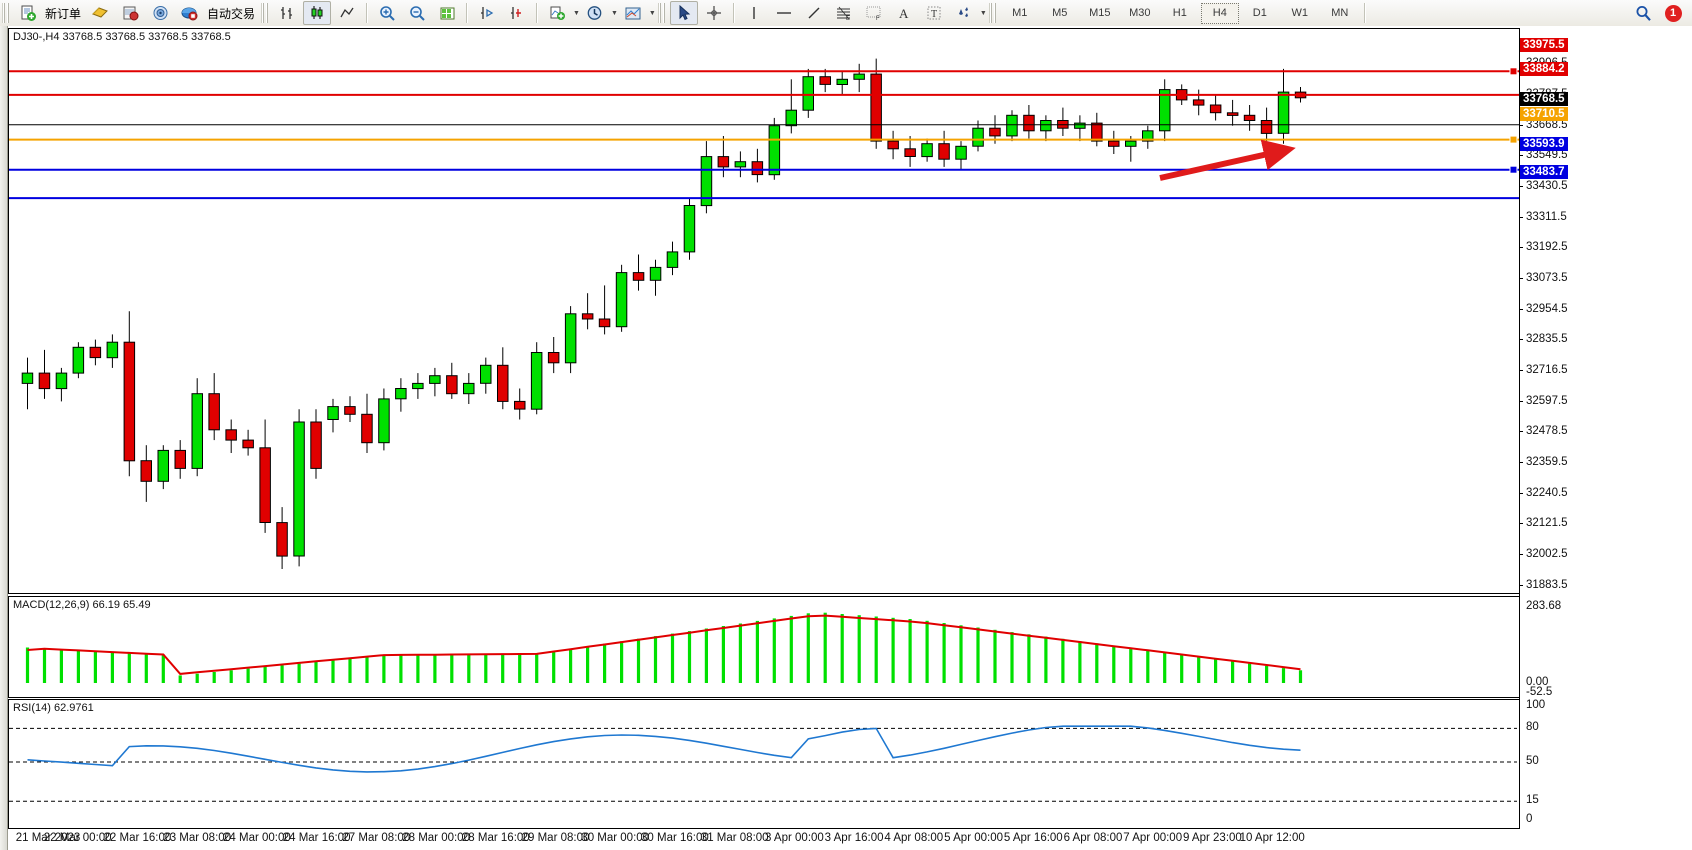 The width and height of the screenshot is (1692, 850). What do you see at coordinates (317, 13) in the screenshot?
I see `candlestick-icon` at bounding box center [317, 13].